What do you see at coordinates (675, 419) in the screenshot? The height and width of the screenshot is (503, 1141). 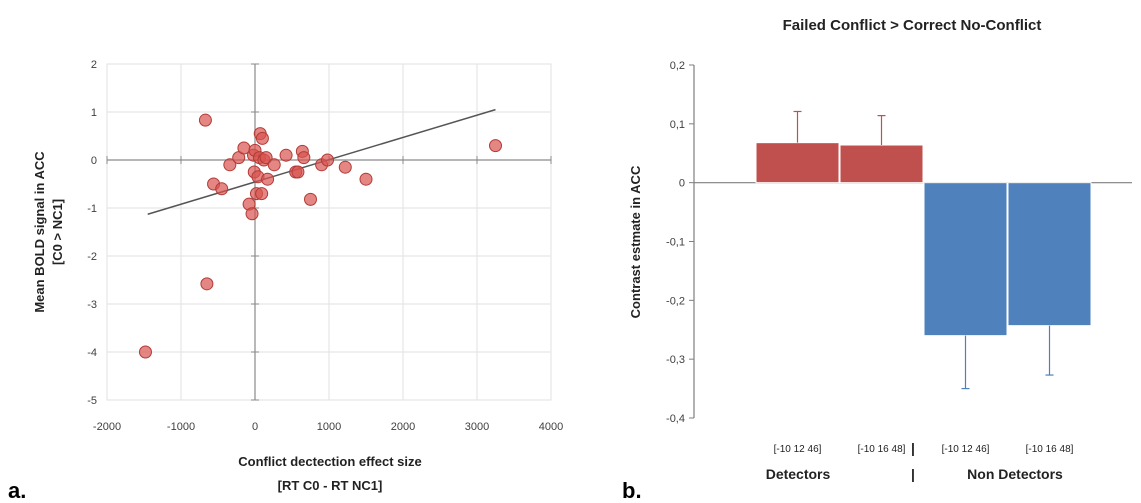 I see `bar-y-tick-label: -0,4` at bounding box center [675, 419].